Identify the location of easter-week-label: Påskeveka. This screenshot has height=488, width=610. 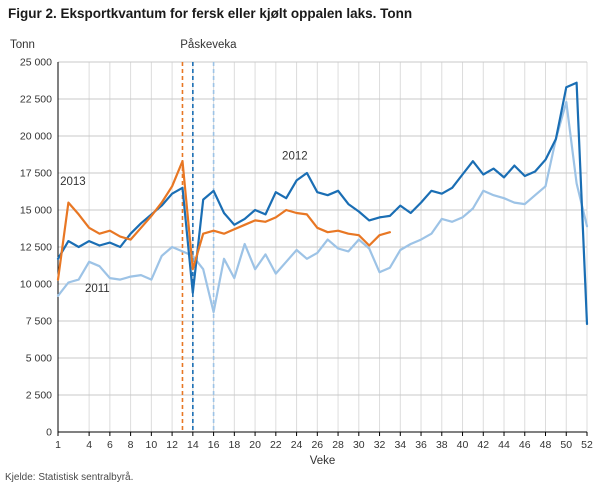
(208, 45).